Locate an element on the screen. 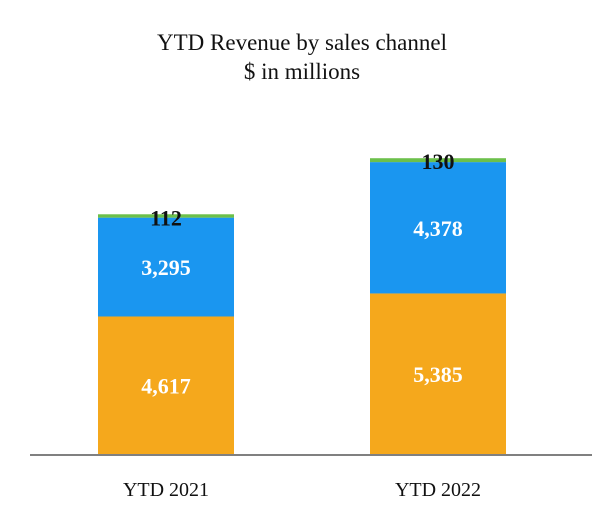 The height and width of the screenshot is (532, 604). data-label-2-2: 4,378 is located at coordinates (438, 228).